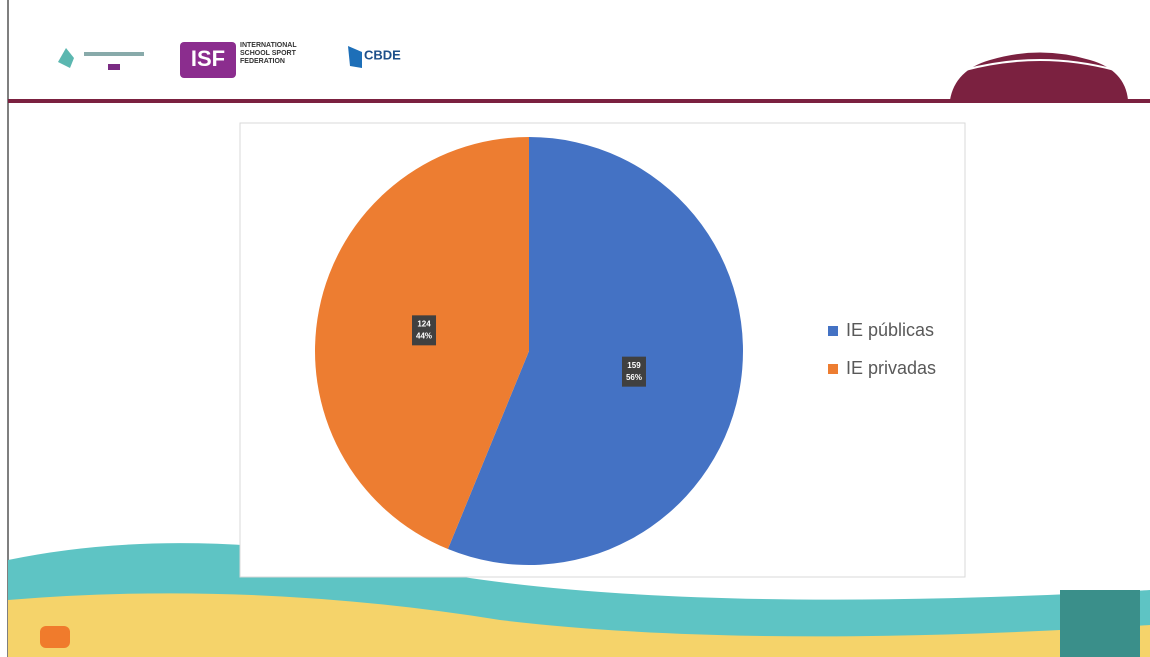 The image size is (1150, 657). What do you see at coordinates (634, 365) in the screenshot?
I see `data-label-value: 159` at bounding box center [634, 365].